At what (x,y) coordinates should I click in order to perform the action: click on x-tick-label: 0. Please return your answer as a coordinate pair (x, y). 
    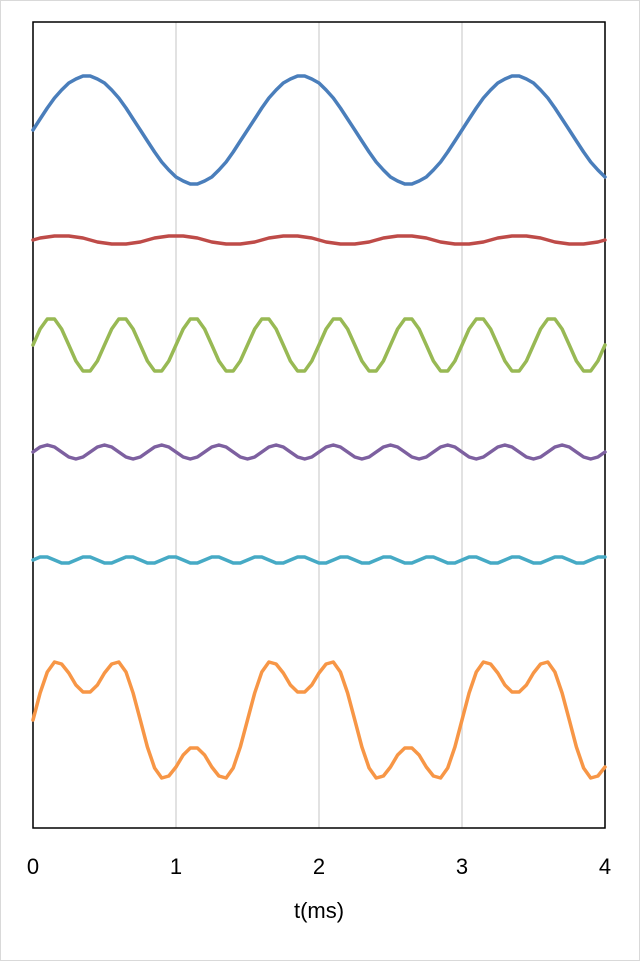
    Looking at the image, I should click on (33, 866).